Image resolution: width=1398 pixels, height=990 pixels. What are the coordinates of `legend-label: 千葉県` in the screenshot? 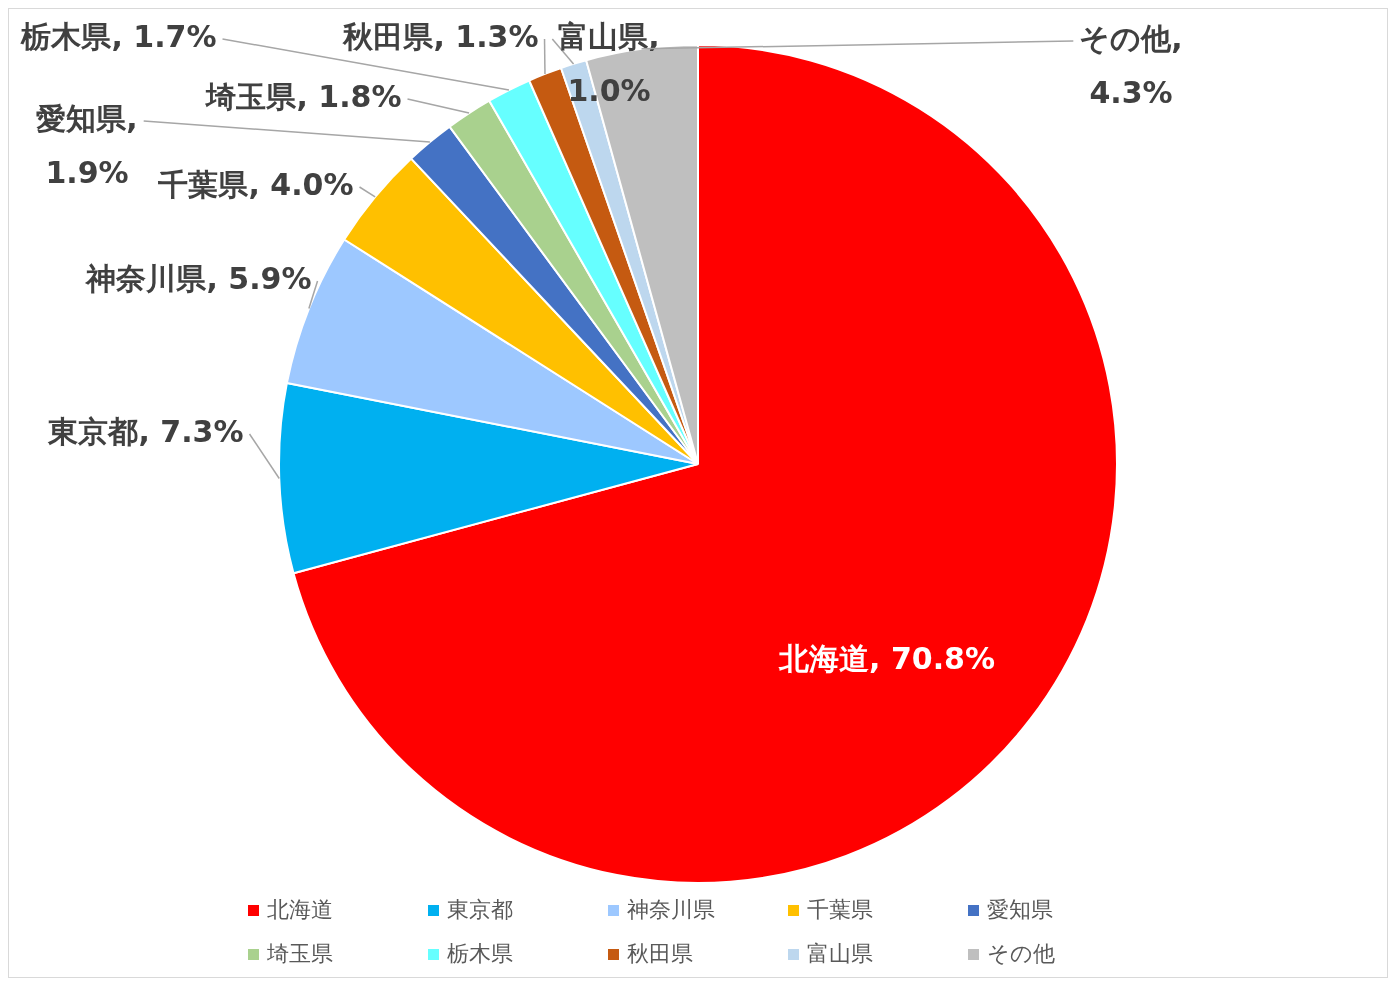 It's located at (840, 910).